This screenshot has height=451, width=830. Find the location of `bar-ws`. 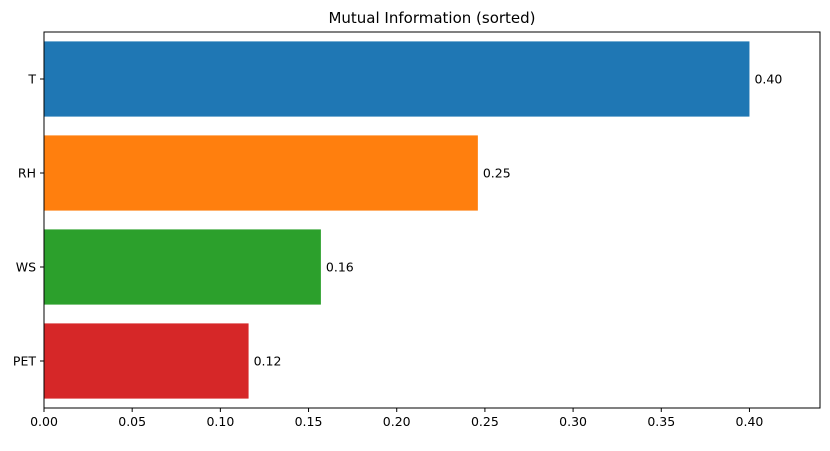

bar-ws is located at coordinates (182, 267).